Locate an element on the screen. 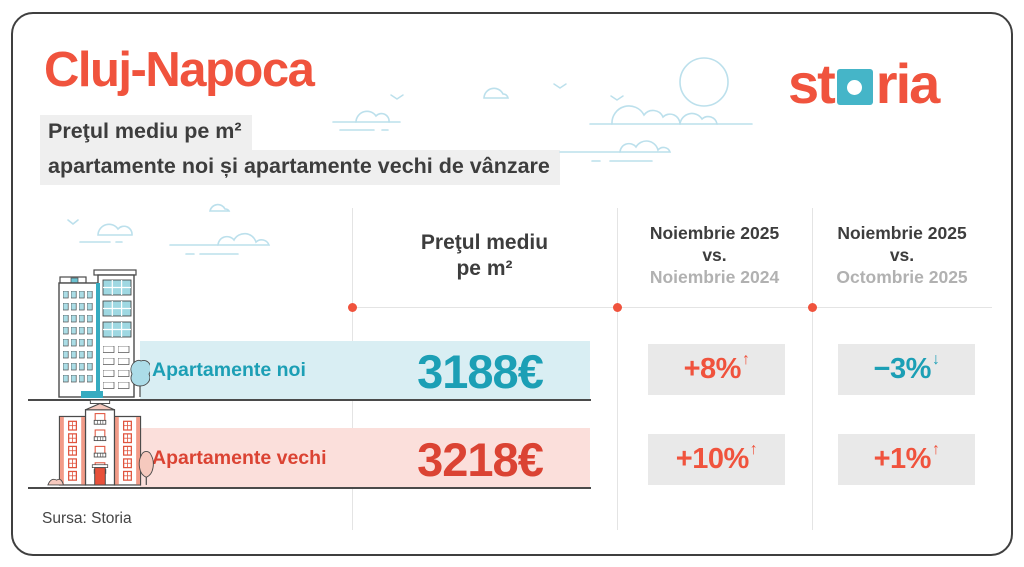  column-header-mom: Noiembrie 2025 vs. Octombrie 2025 is located at coordinates (902, 255).